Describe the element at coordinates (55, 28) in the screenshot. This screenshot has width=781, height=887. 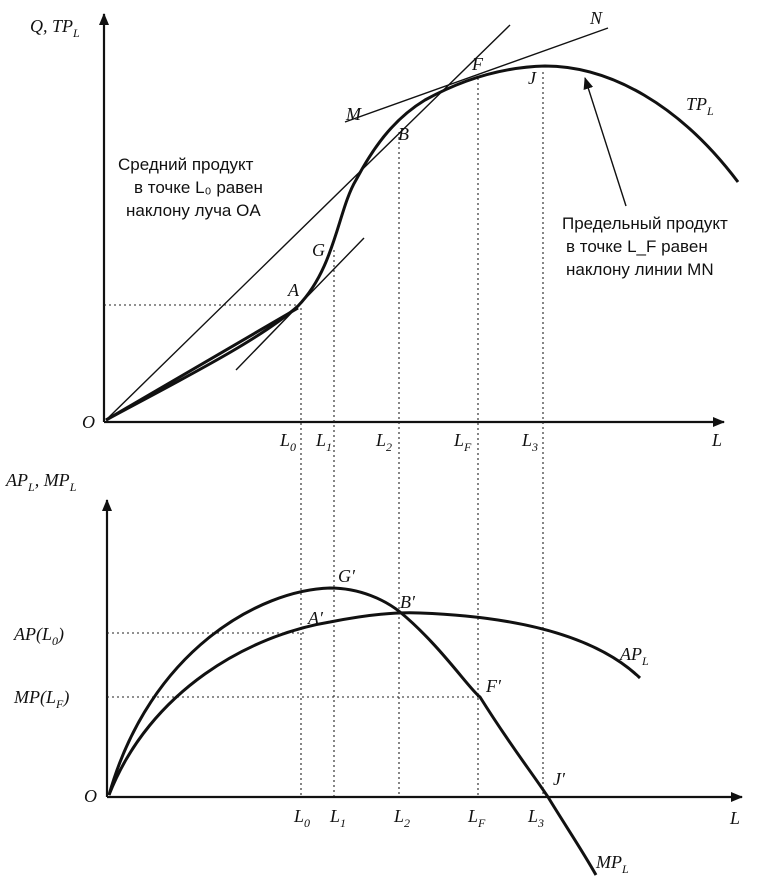
I see `top-y-axis-label: Q, TPL` at that location.